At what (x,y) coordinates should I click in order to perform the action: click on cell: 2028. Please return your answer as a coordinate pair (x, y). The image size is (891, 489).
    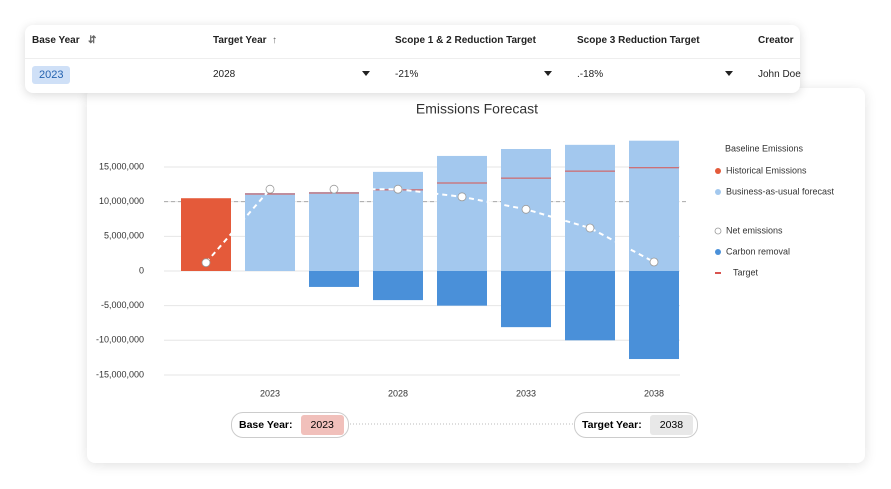
    Looking at the image, I should click on (224, 74).